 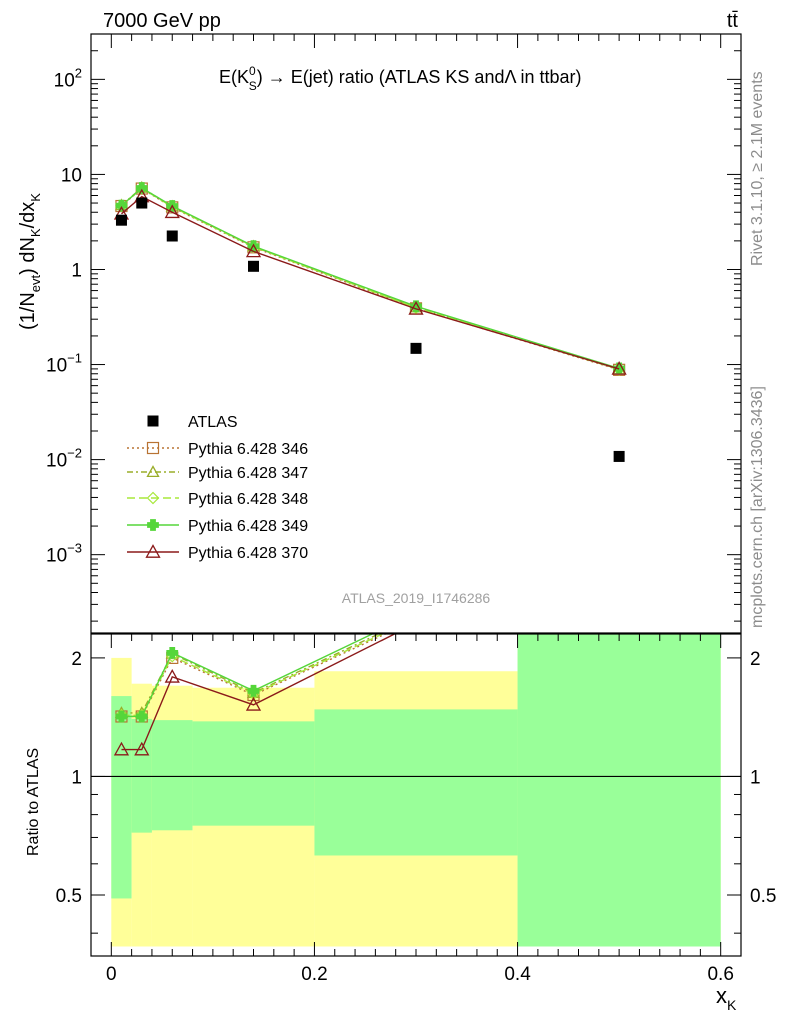 What do you see at coordinates (153, 421) in the screenshot?
I see `legend-marker-atlas` at bounding box center [153, 421].